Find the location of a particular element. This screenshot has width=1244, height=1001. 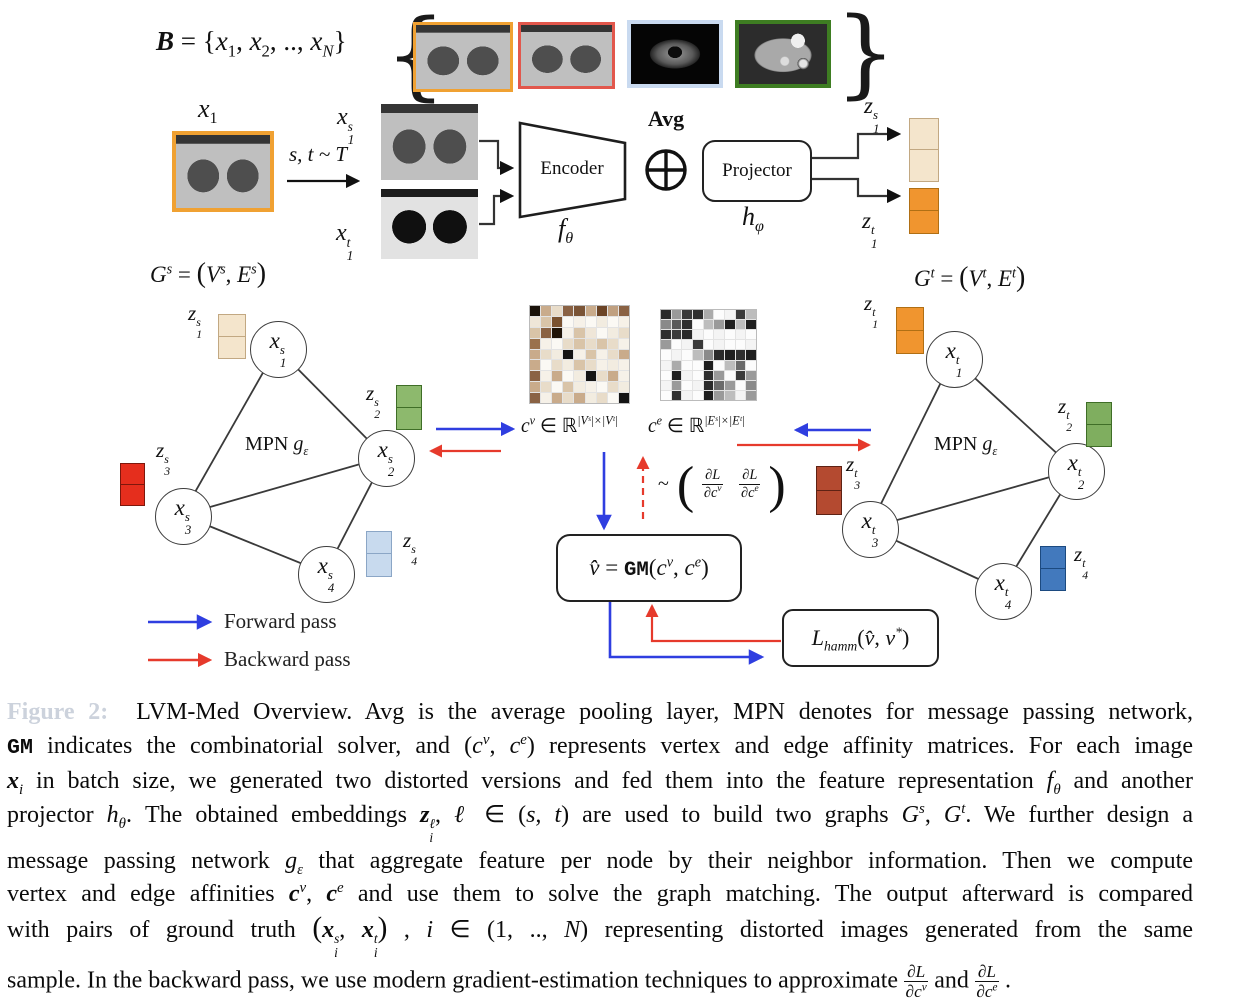

encoder-input-top is located at coordinates (497, 157).